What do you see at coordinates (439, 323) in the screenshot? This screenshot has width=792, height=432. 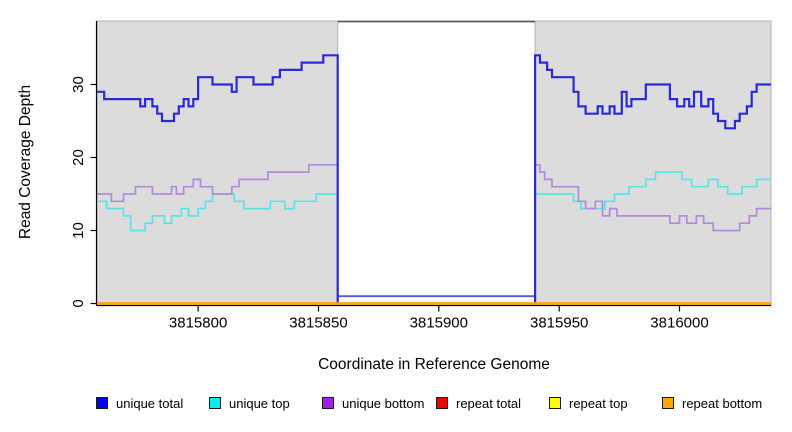 I see `x-tick-label: 3815900` at bounding box center [439, 323].